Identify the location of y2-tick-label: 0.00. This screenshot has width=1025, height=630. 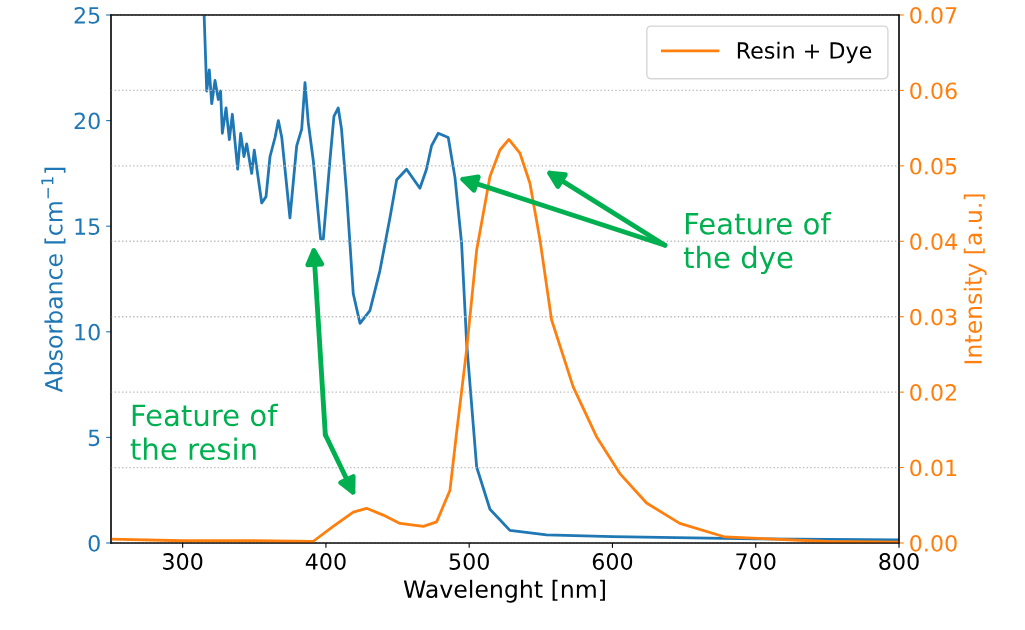
(933, 543).